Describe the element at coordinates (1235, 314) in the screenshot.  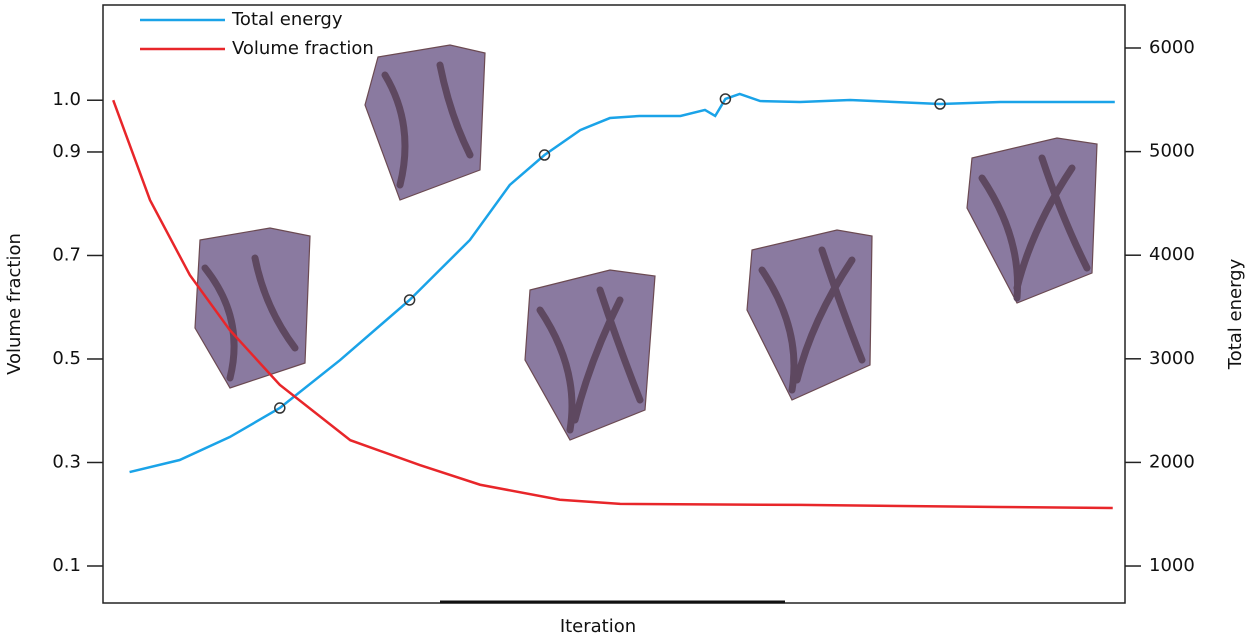
I see `y2-axis-label: Total energy` at that location.